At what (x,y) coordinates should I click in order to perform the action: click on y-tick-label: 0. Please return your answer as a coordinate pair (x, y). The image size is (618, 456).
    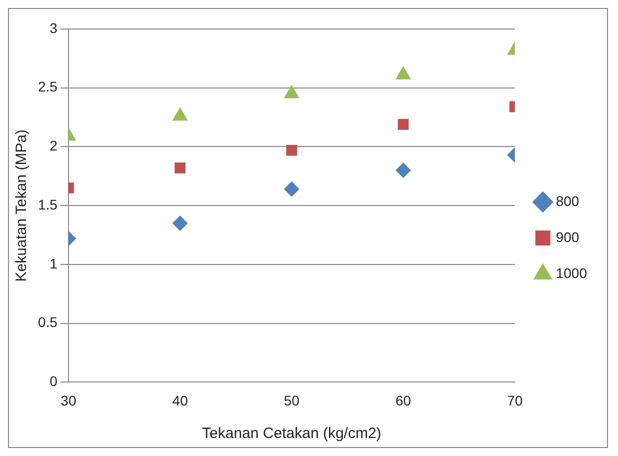
    Looking at the image, I should click on (54, 381).